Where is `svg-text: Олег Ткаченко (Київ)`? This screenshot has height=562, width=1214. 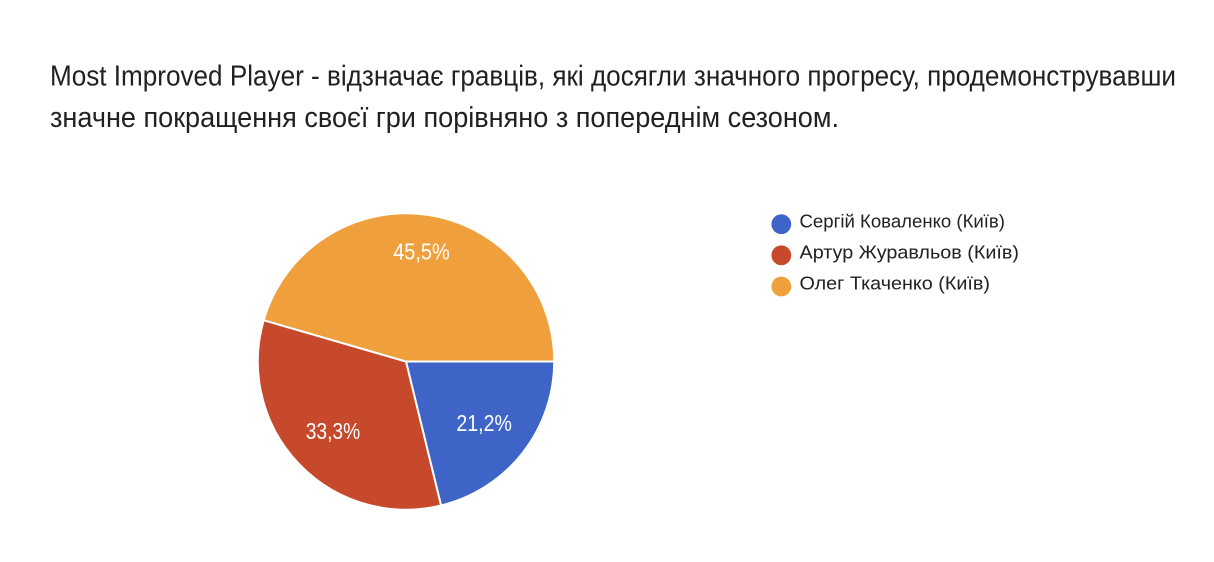
svg-text: Олег Ткаченко (Київ) is located at coordinates (895, 284).